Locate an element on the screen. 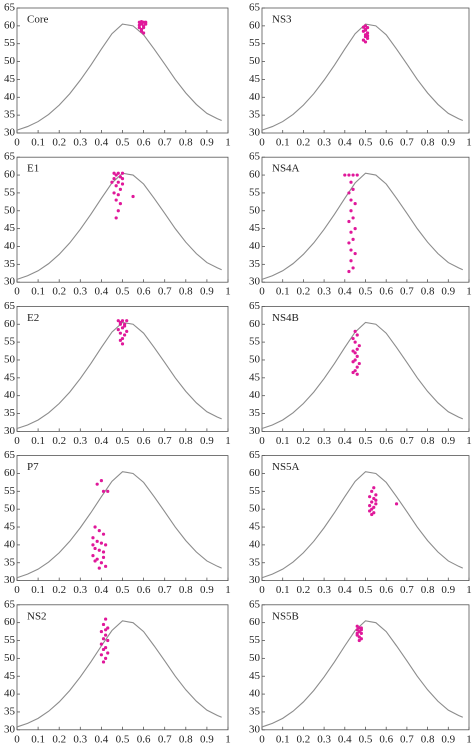 This screenshot has width=474, height=749. y-tick-label: 30 is located at coordinates (255, 580).